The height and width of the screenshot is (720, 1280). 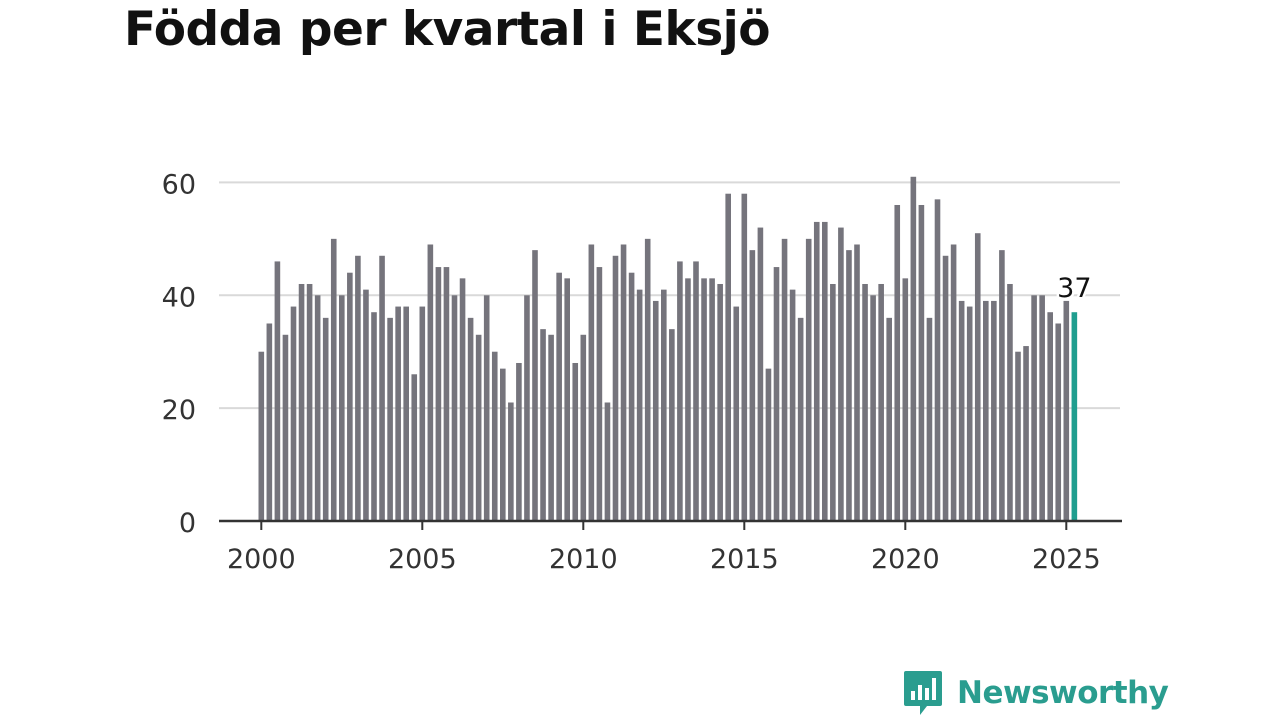 What do you see at coordinates (1066, 559) in the screenshot?
I see `x-tick-label: 2025` at bounding box center [1066, 559].